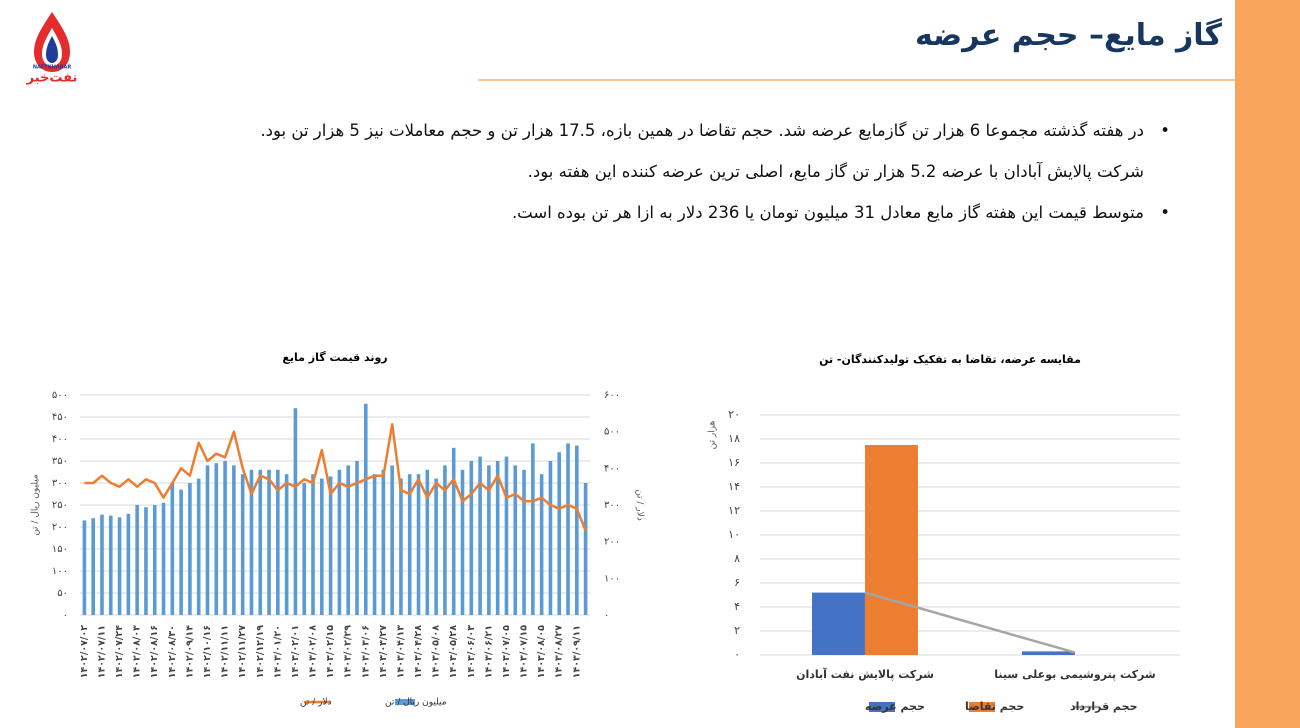 The image size is (1300, 728). What do you see at coordinates (60, 483) in the screenshot?
I see `y-tick-label: ۳۰۰` at bounding box center [60, 483].